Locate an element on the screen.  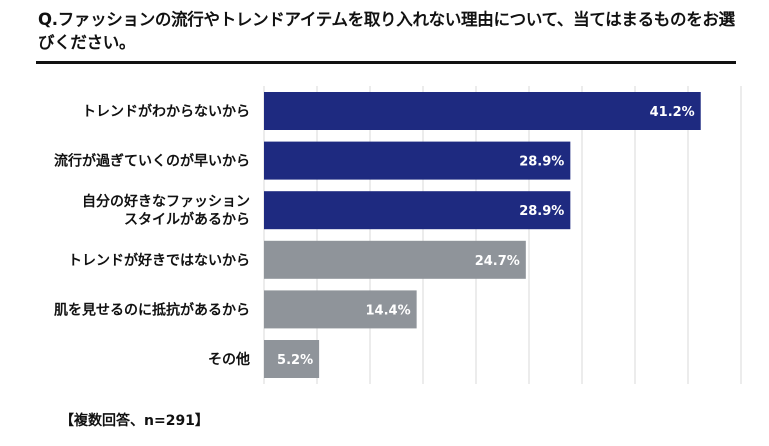
bar-value-label: 14.4% is located at coordinates (388, 310).